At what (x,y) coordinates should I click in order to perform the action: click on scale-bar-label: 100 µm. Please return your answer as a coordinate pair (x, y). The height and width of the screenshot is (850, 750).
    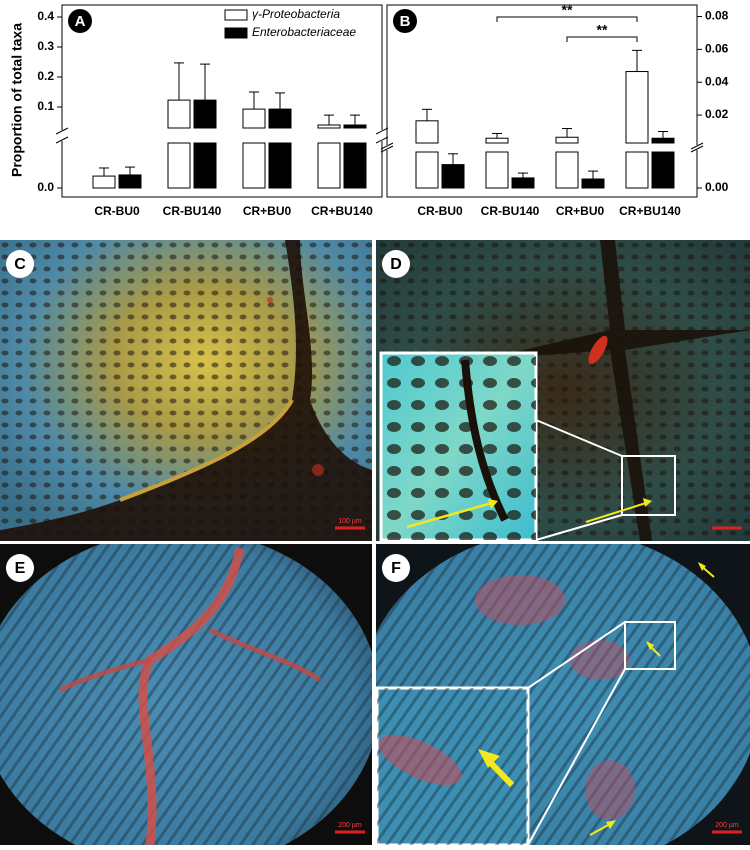
    Looking at the image, I should click on (350, 521).